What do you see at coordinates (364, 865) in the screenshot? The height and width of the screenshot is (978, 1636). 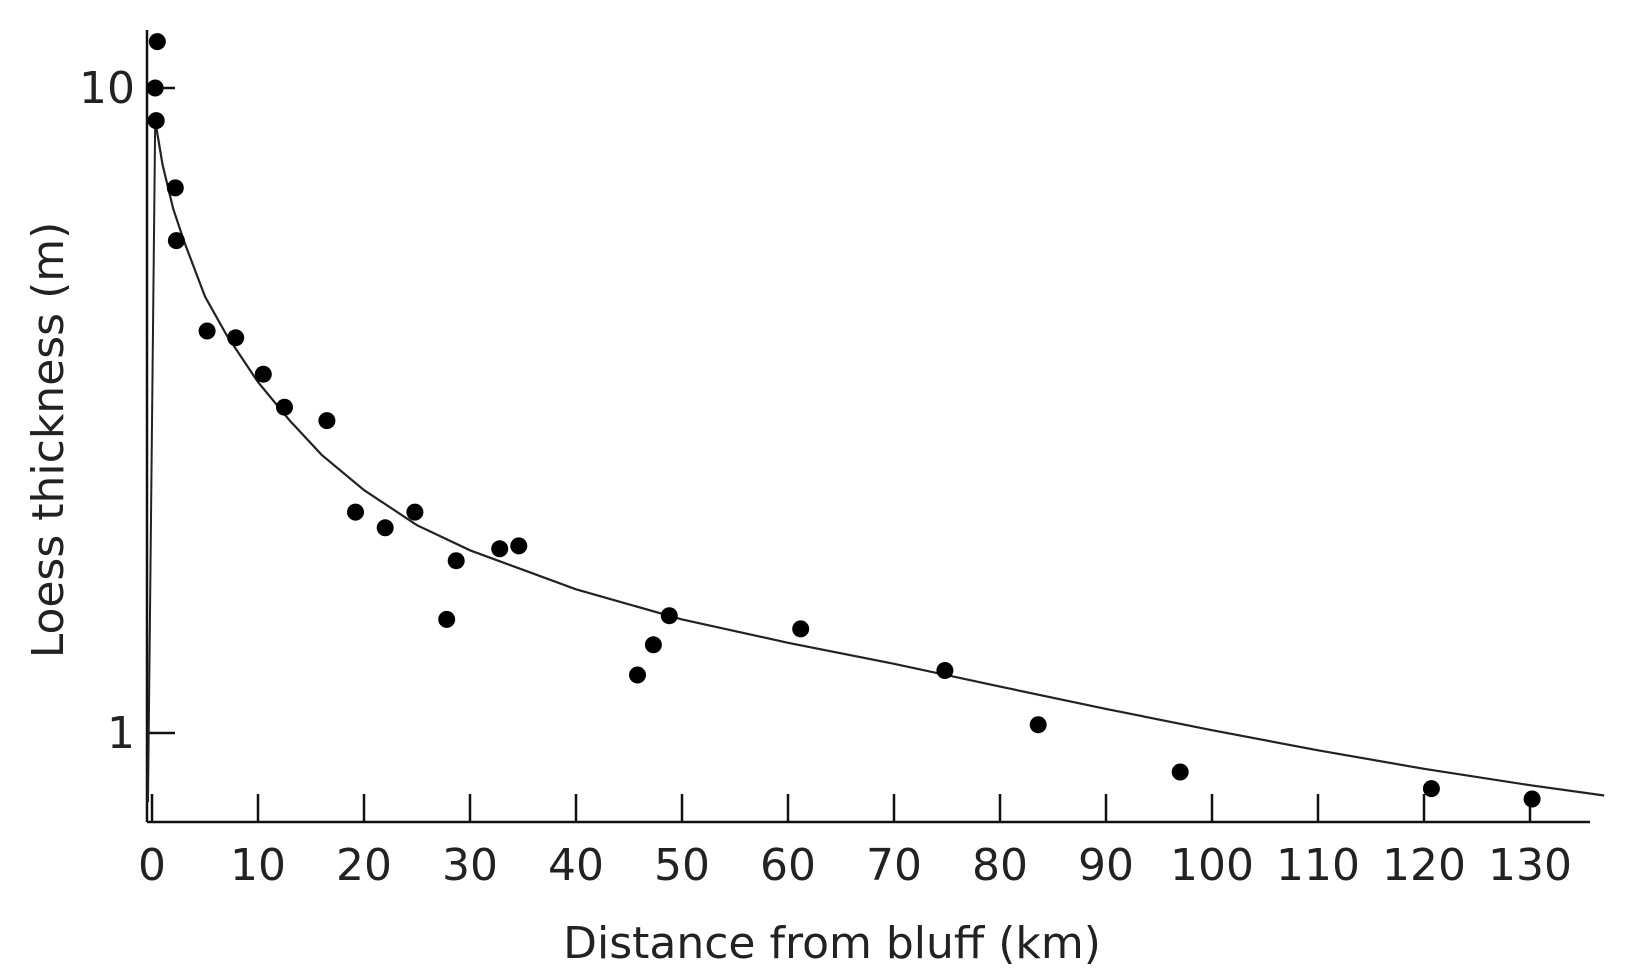 I see `x-tick-label: 20` at bounding box center [364, 865].